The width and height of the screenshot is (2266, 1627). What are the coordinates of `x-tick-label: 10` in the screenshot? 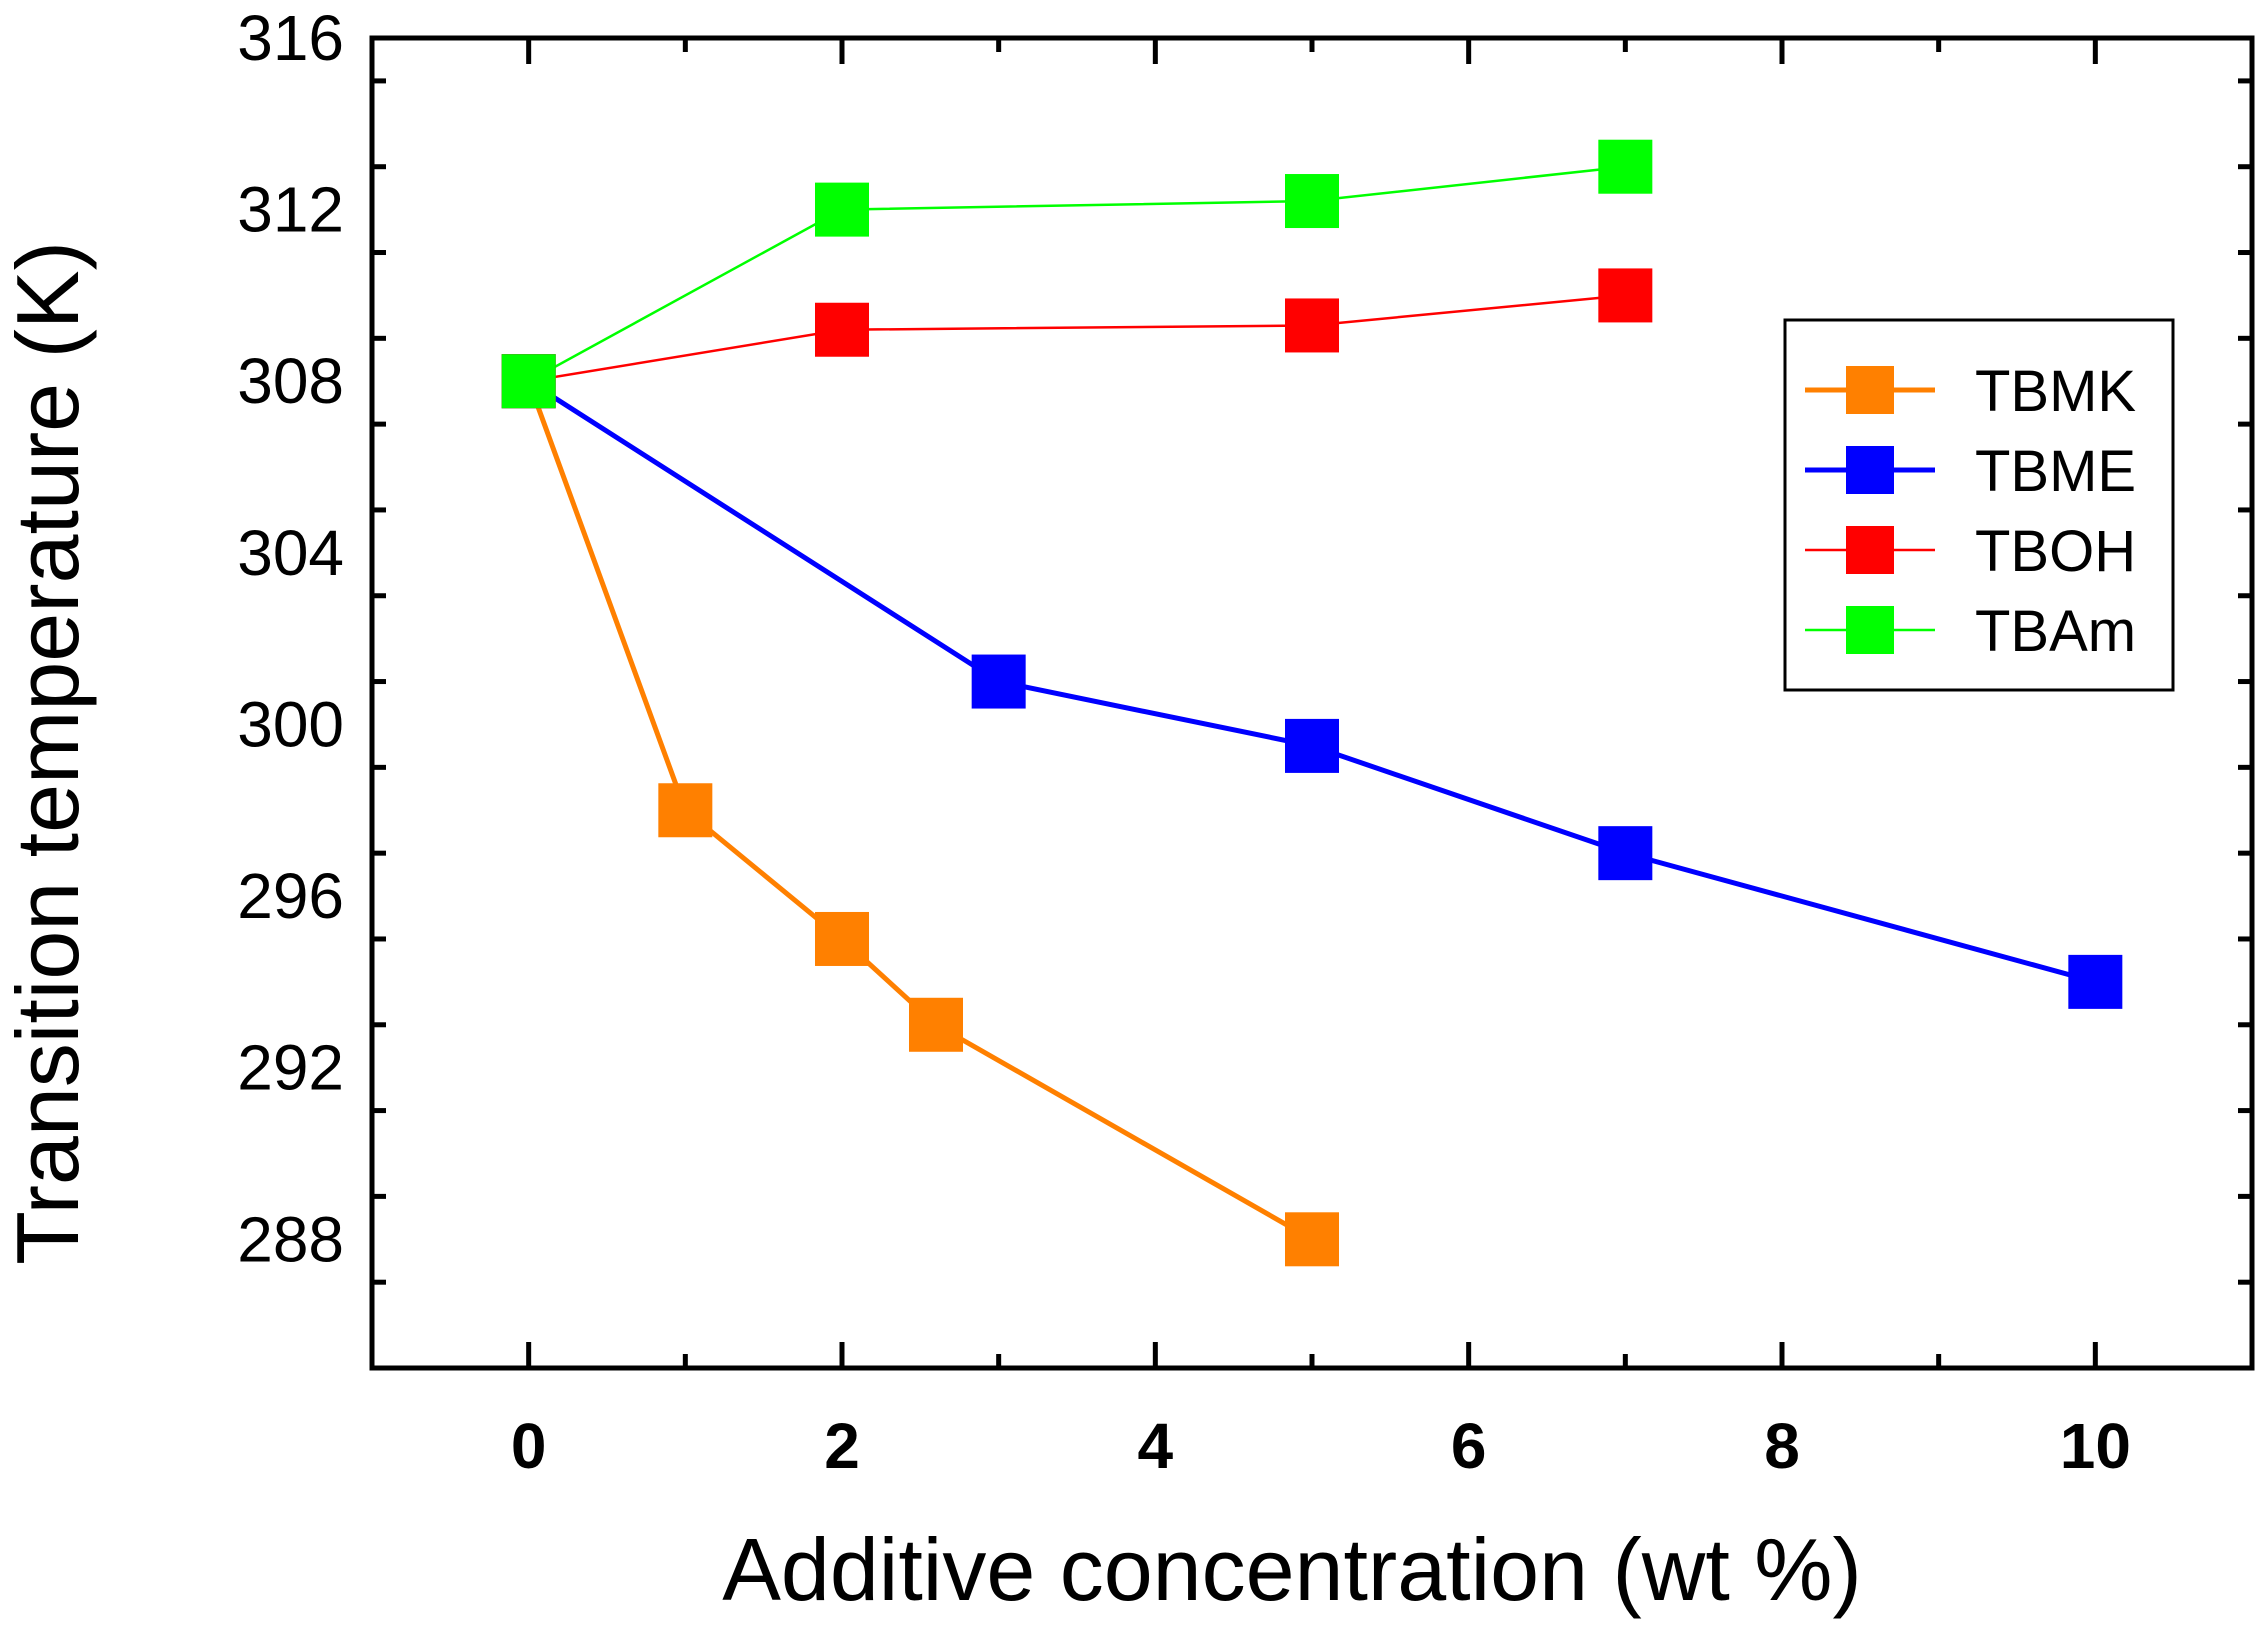 It's located at (2095, 1446).